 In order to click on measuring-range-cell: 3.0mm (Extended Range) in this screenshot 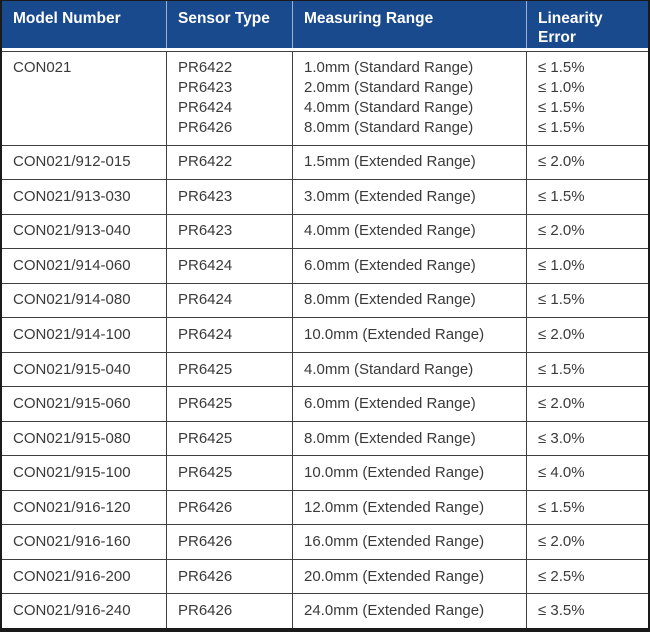, I will do `click(410, 197)`.